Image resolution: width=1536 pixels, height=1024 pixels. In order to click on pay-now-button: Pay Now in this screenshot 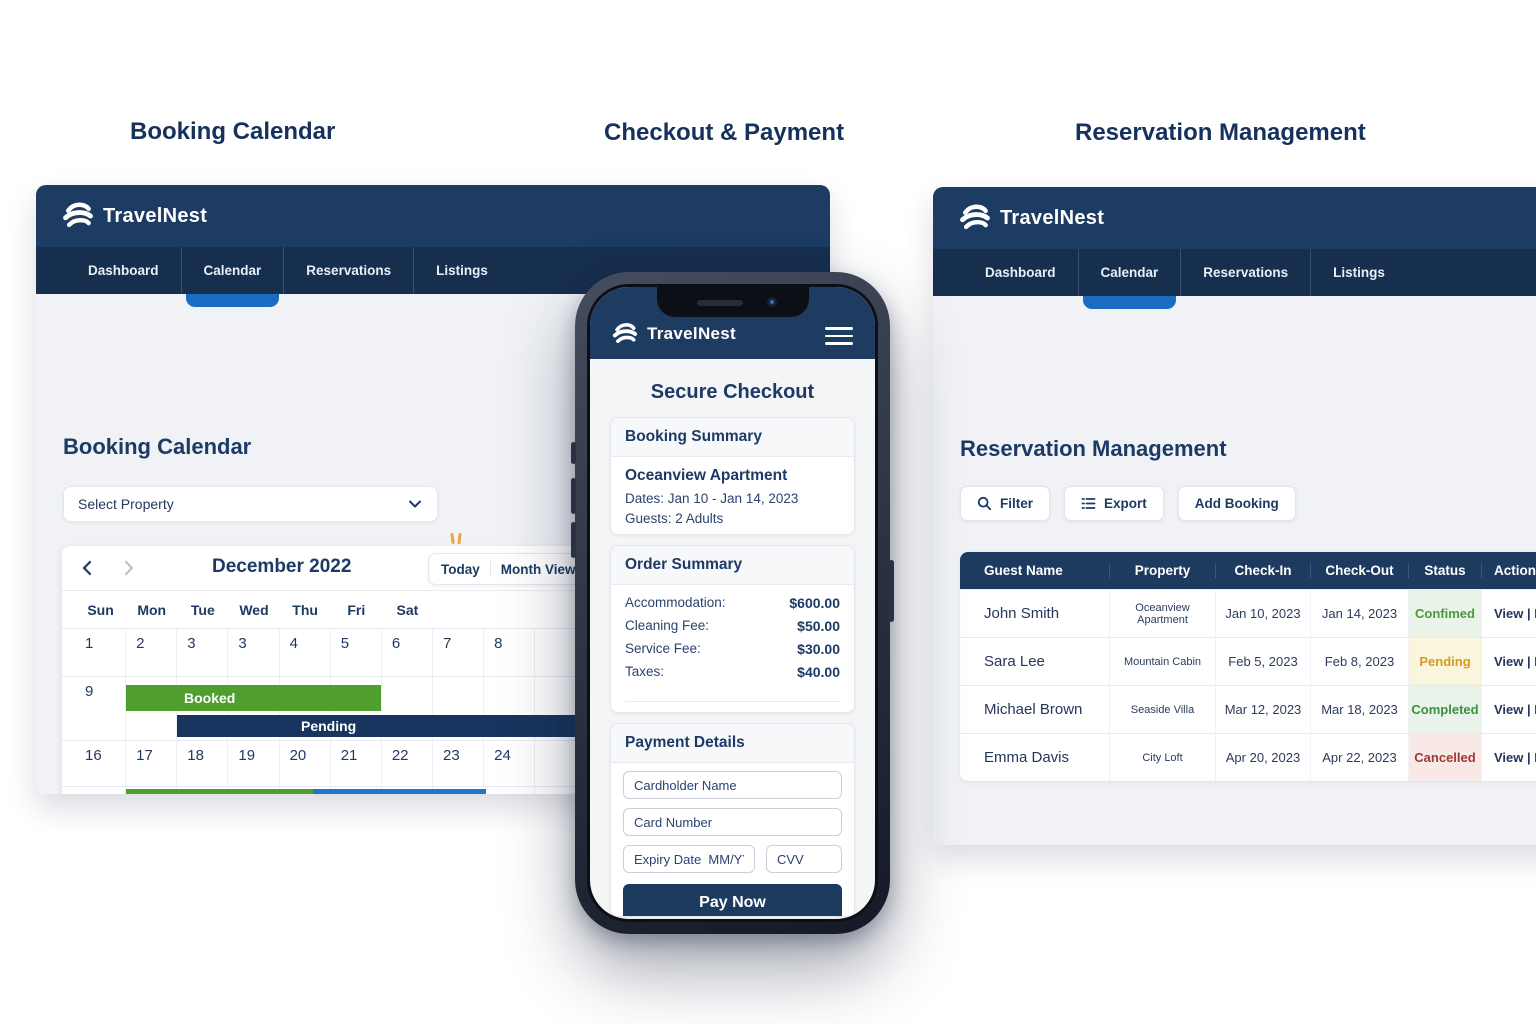, I will do `click(732, 900)`.